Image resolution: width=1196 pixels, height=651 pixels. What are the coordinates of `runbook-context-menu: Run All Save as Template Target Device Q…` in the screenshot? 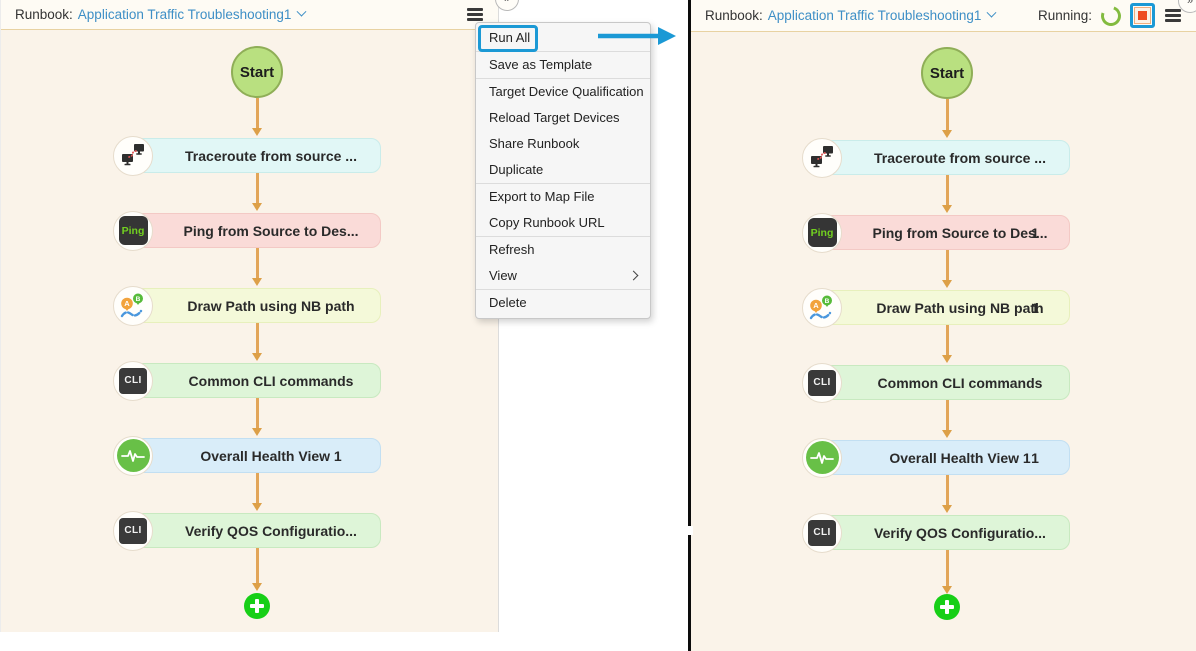 It's located at (563, 170).